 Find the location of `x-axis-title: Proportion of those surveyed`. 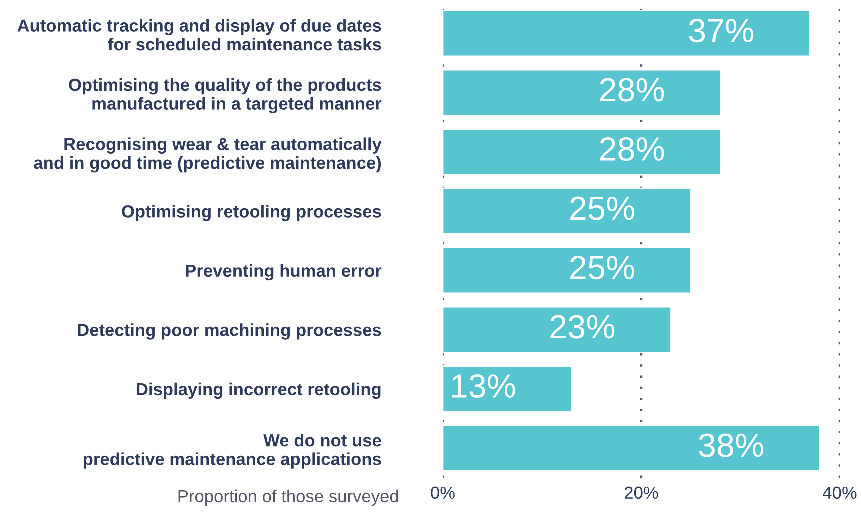

x-axis-title: Proportion of those surveyed is located at coordinates (288, 498).